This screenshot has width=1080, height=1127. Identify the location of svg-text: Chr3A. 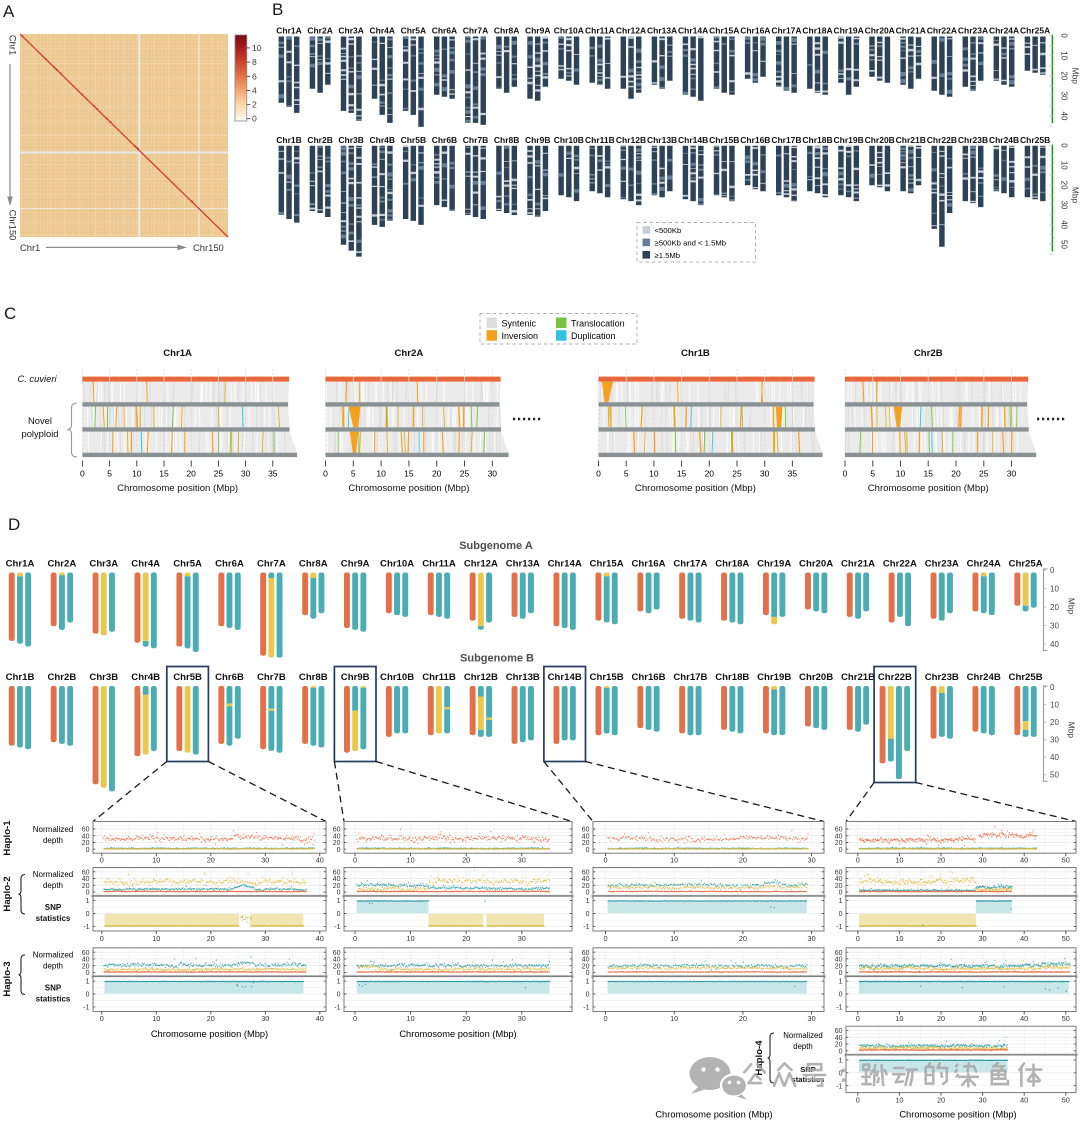
(351, 31).